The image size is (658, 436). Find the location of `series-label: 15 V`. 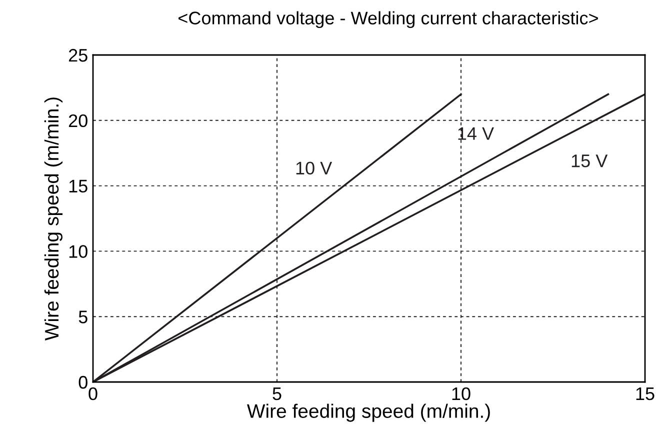

series-label: 15 V is located at coordinates (590, 161).